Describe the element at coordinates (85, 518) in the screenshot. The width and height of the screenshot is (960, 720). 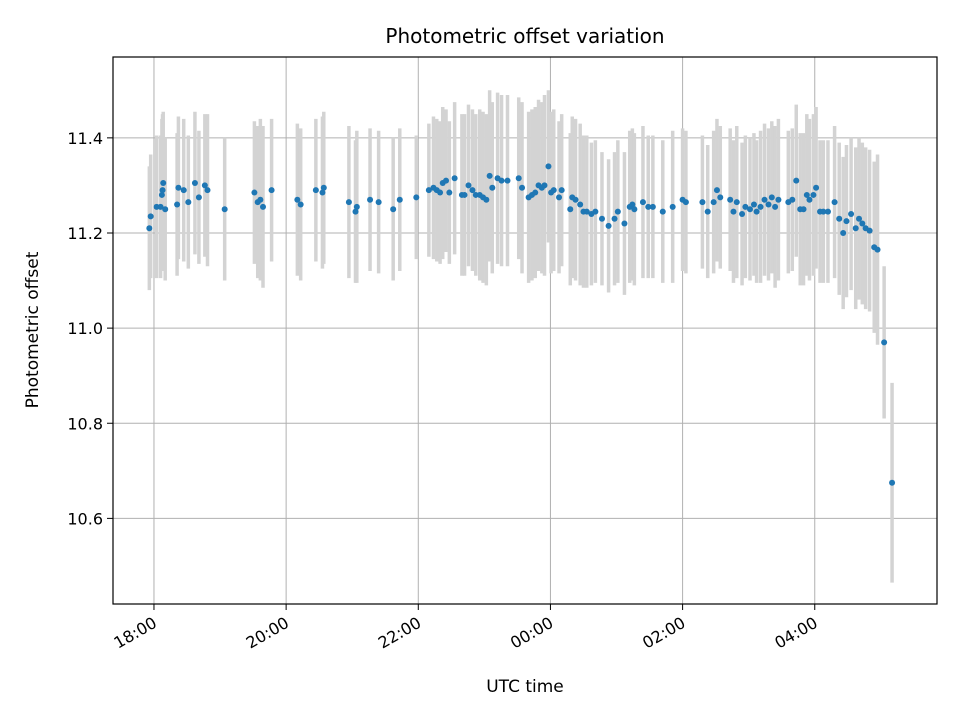
I see `y-tick-label: 10.6` at that location.